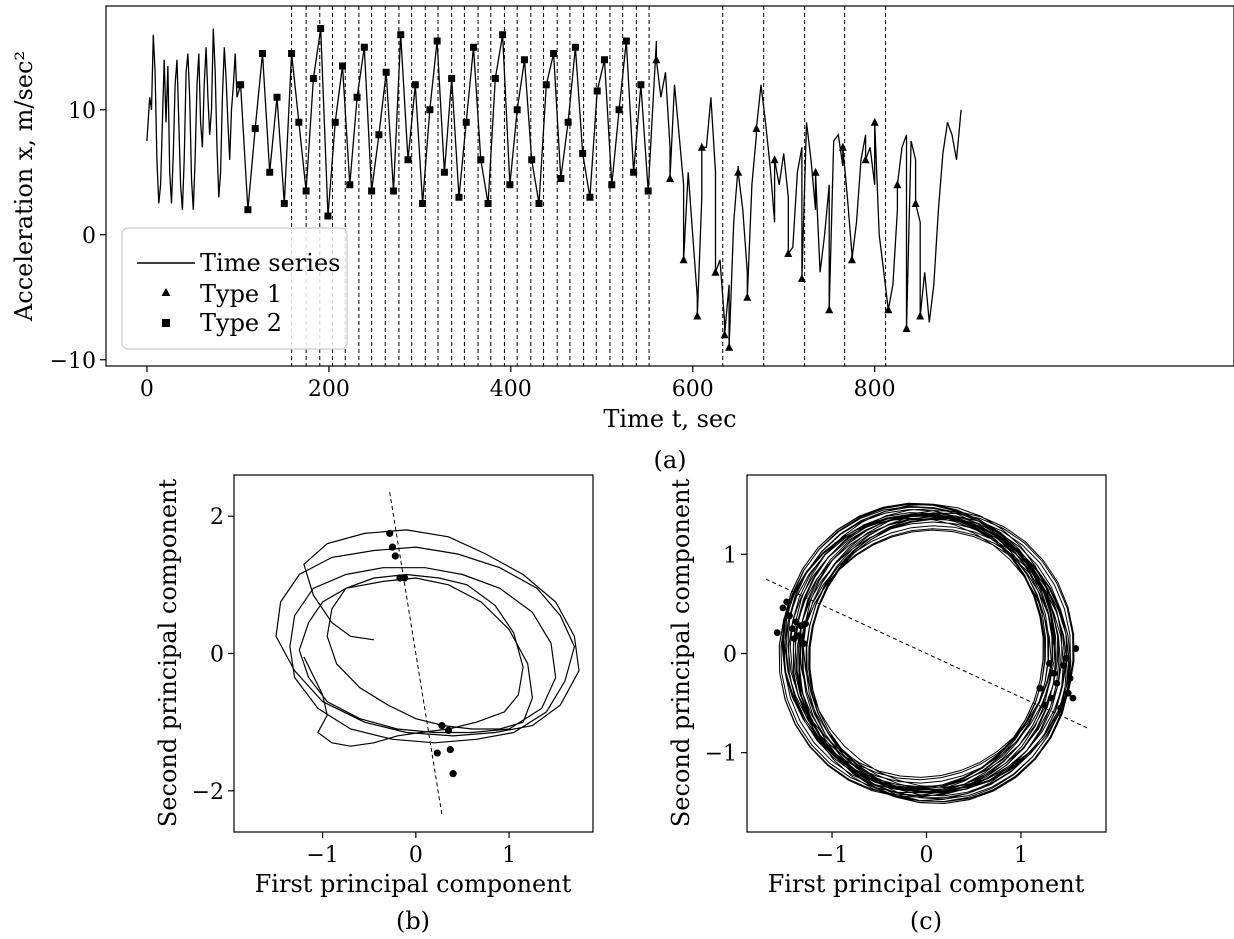  Describe the element at coordinates (1021, 855) in the screenshot. I see `panel-c-x-tick-label: 1` at that location.